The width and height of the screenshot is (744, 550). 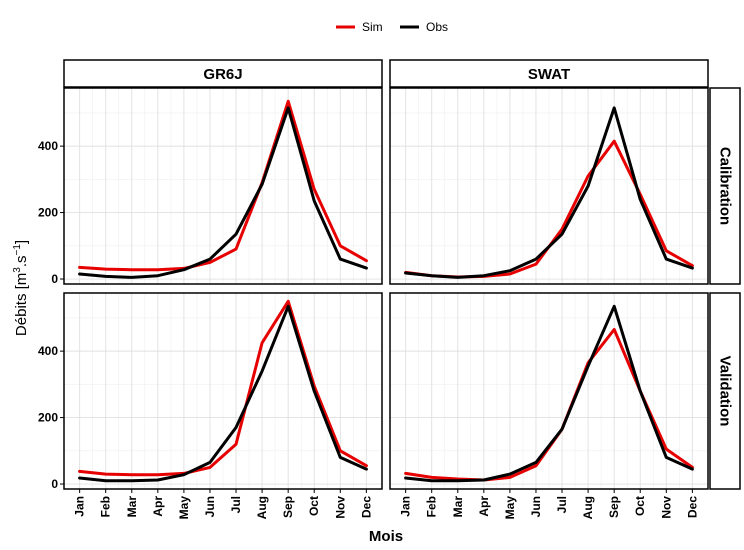 I want to click on strip-label-gr6j: GR6J, so click(x=222, y=74).